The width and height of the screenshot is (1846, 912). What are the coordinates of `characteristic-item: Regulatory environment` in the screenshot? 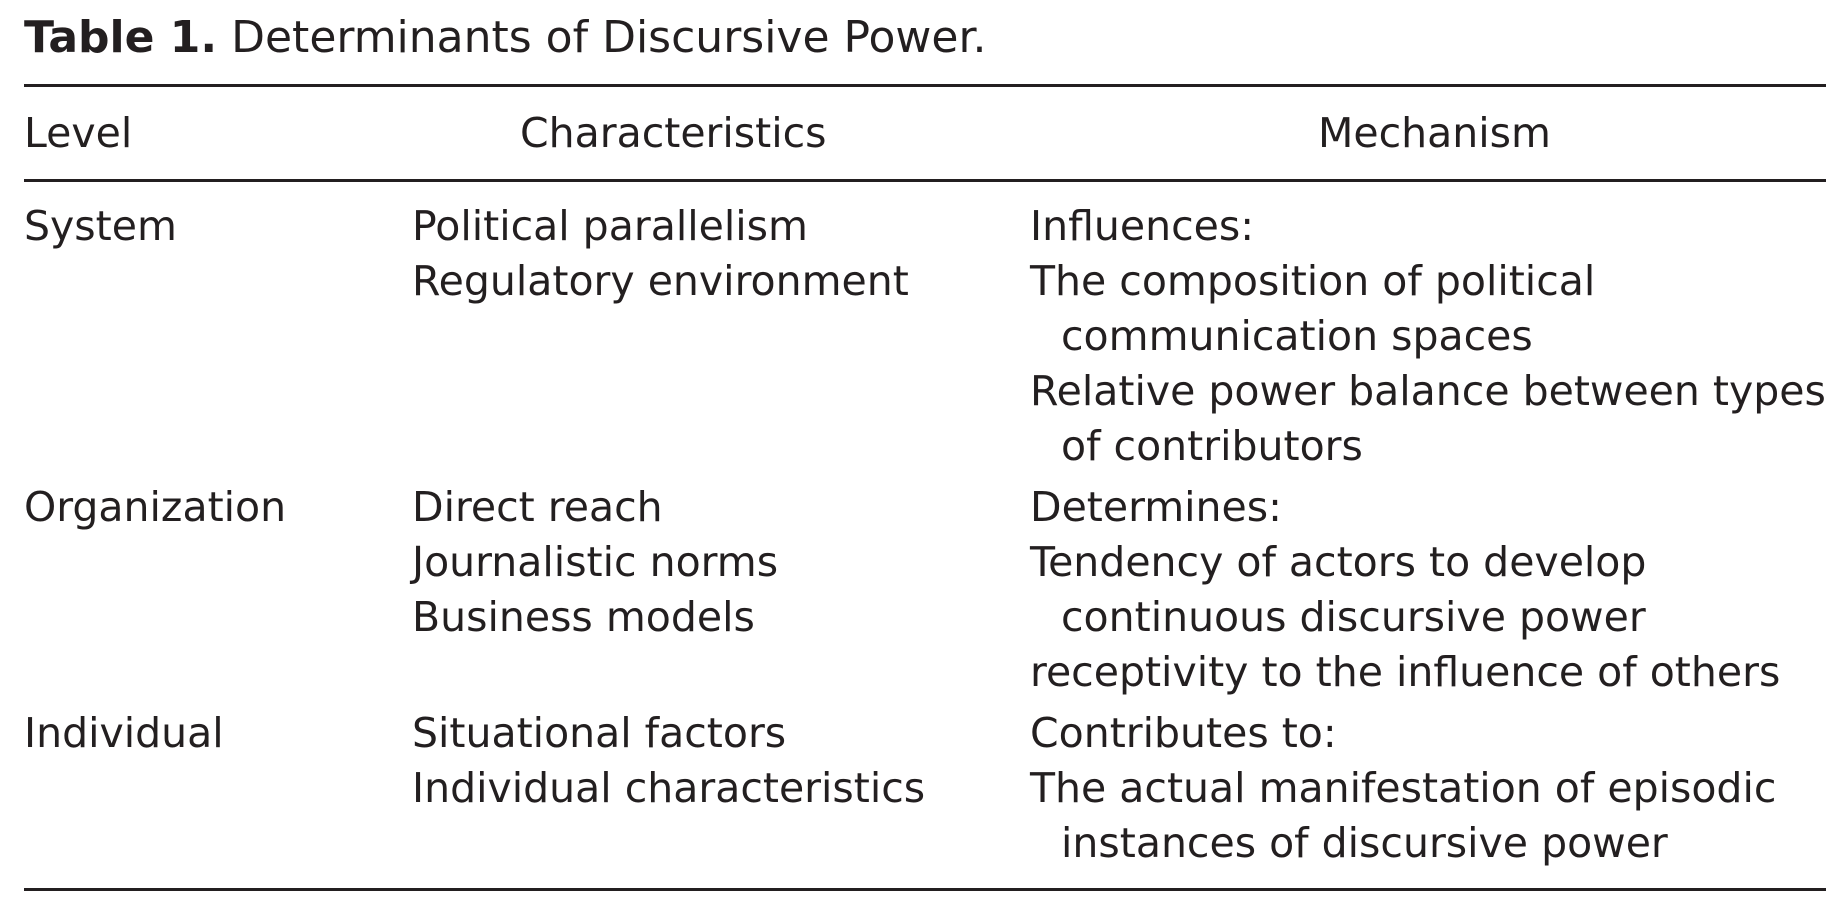 It's located at (660, 281).